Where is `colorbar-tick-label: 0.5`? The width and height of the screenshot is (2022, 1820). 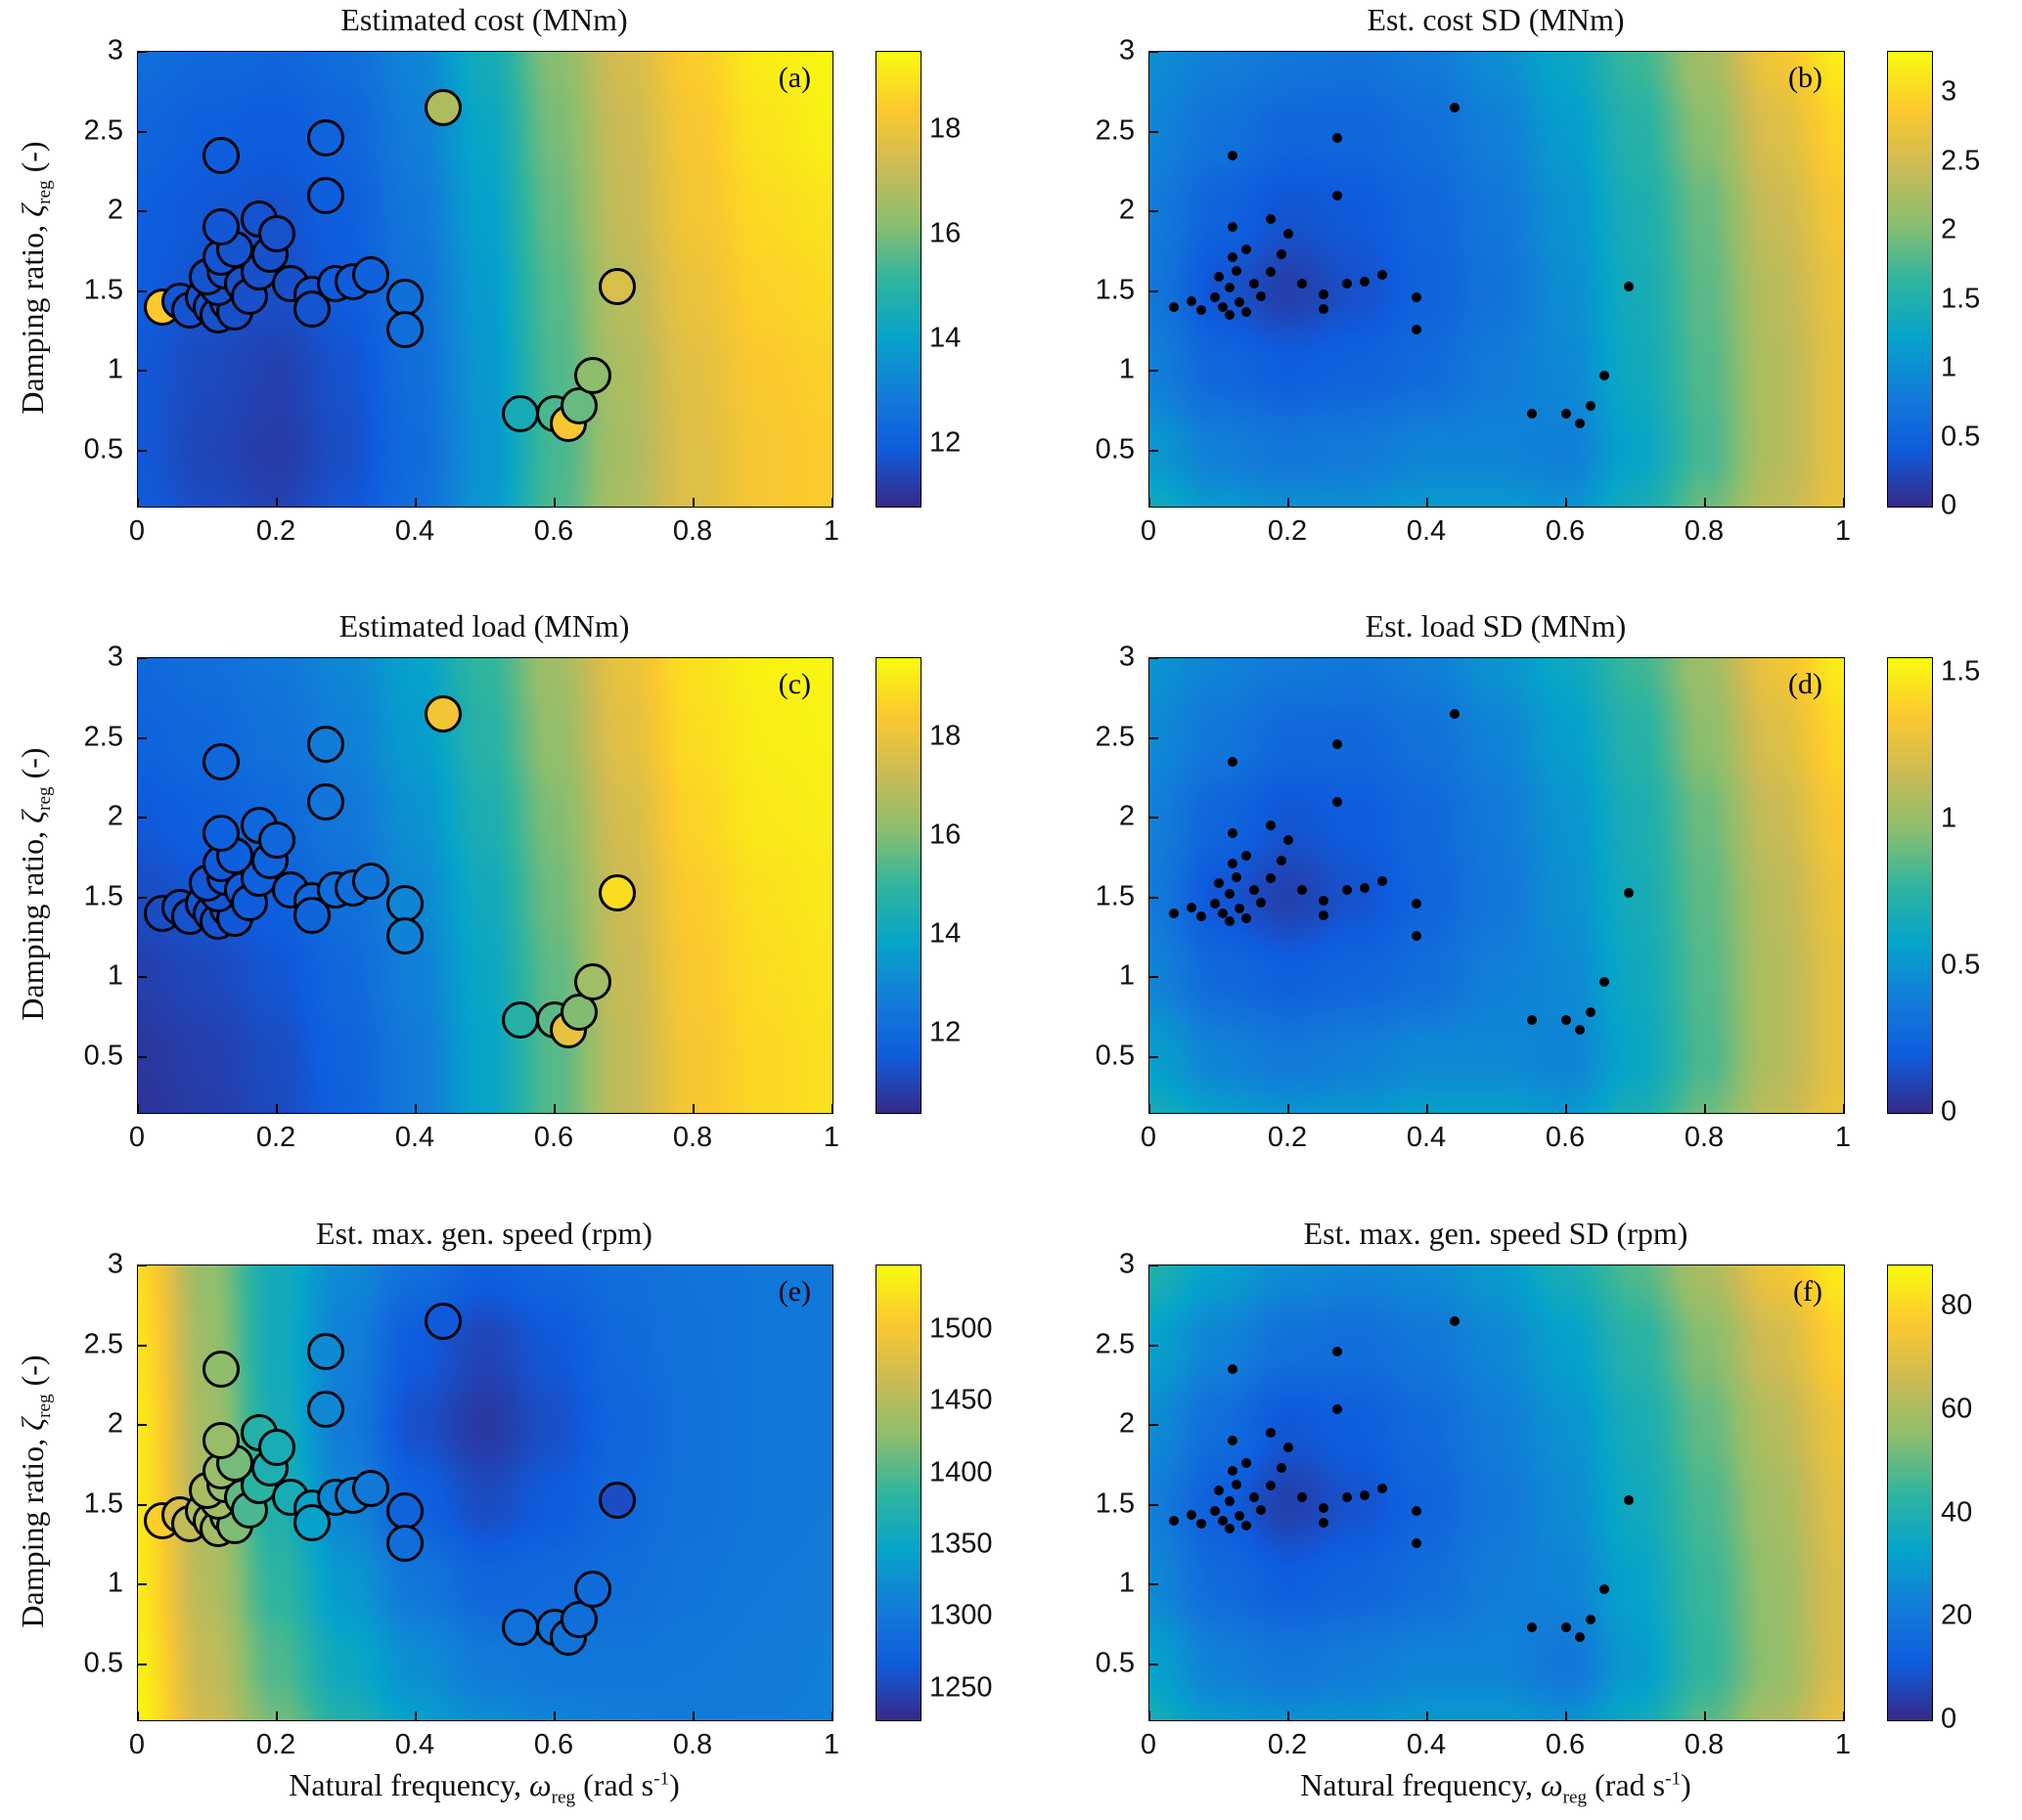 colorbar-tick-label: 0.5 is located at coordinates (1961, 437).